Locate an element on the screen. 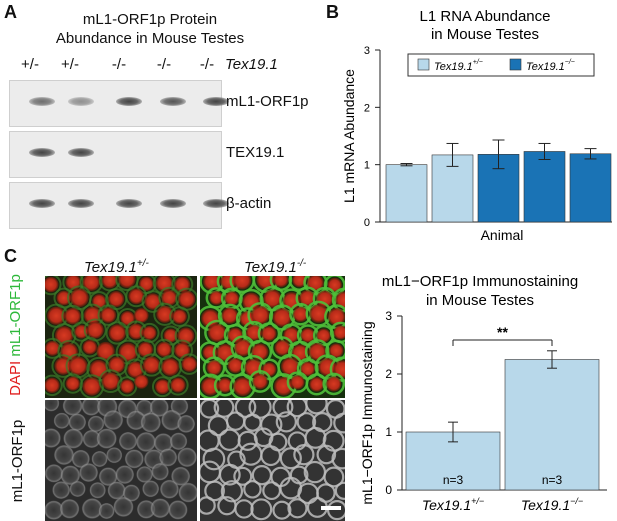 This screenshot has height=521, width=617. panel-c-letter: C is located at coordinates (10, 256).